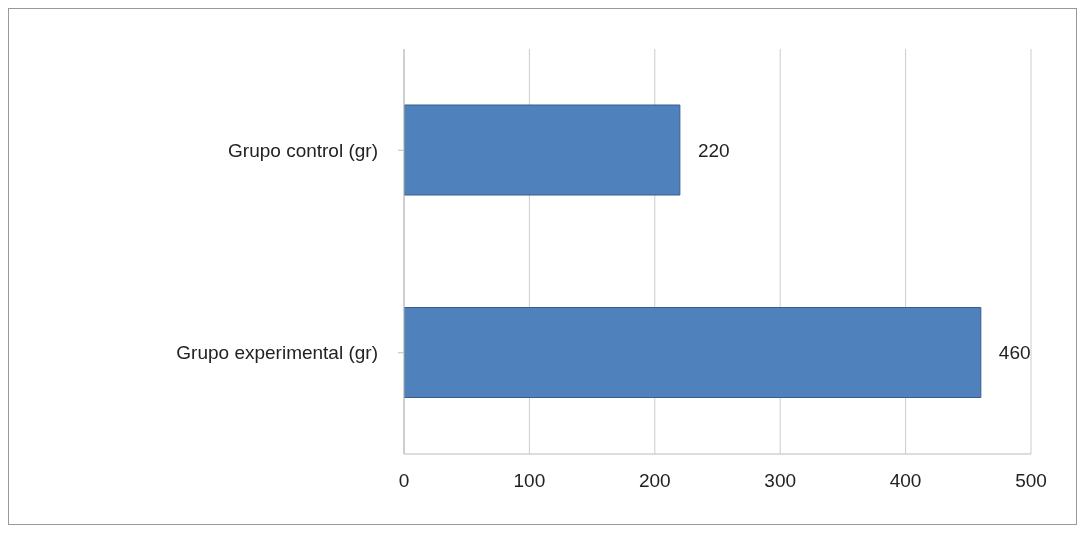 This screenshot has width=1085, height=533. Describe the element at coordinates (780, 481) in the screenshot. I see `x-tick-label: 300` at that location.